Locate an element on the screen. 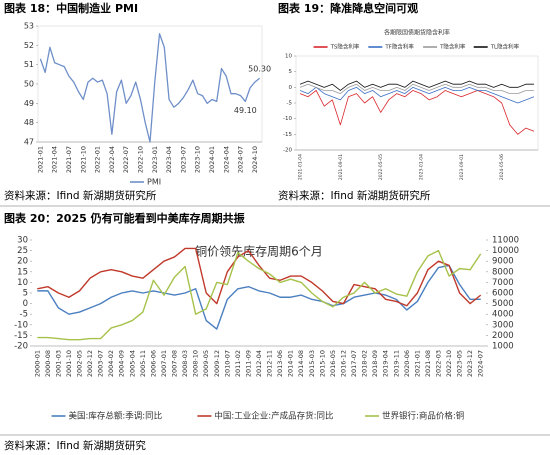 Image resolution: width=550 pixels, height=455 pixels. y-tick-label: 47 is located at coordinates (29, 142).